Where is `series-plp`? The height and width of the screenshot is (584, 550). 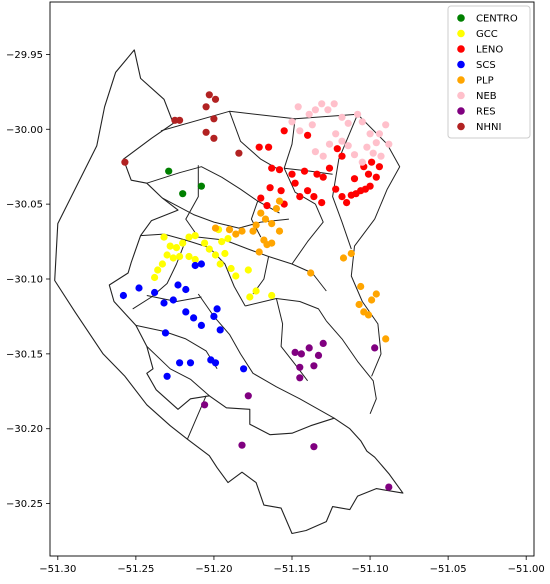
series-plp is located at coordinates (300, 270).